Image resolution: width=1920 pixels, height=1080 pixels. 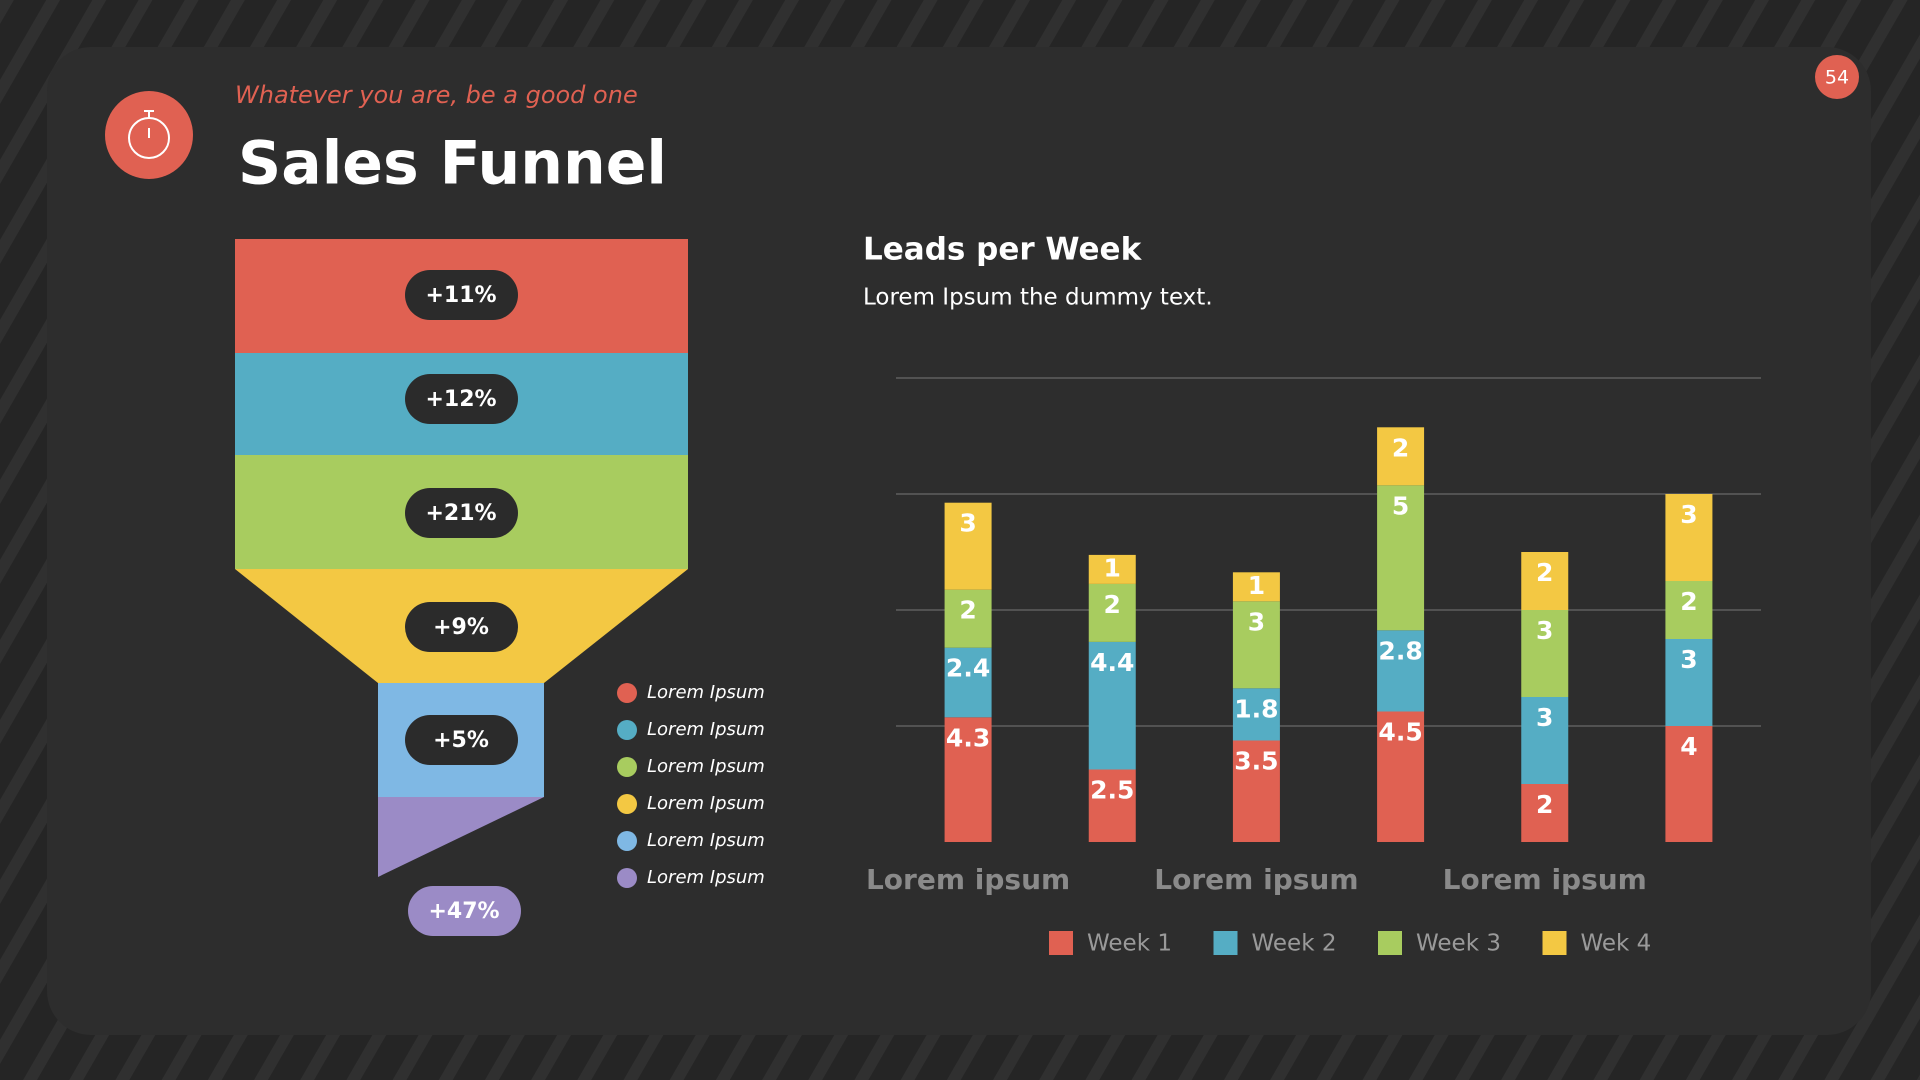 What do you see at coordinates (1458, 944) in the screenshot?
I see `legend-label: Week 3` at bounding box center [1458, 944].